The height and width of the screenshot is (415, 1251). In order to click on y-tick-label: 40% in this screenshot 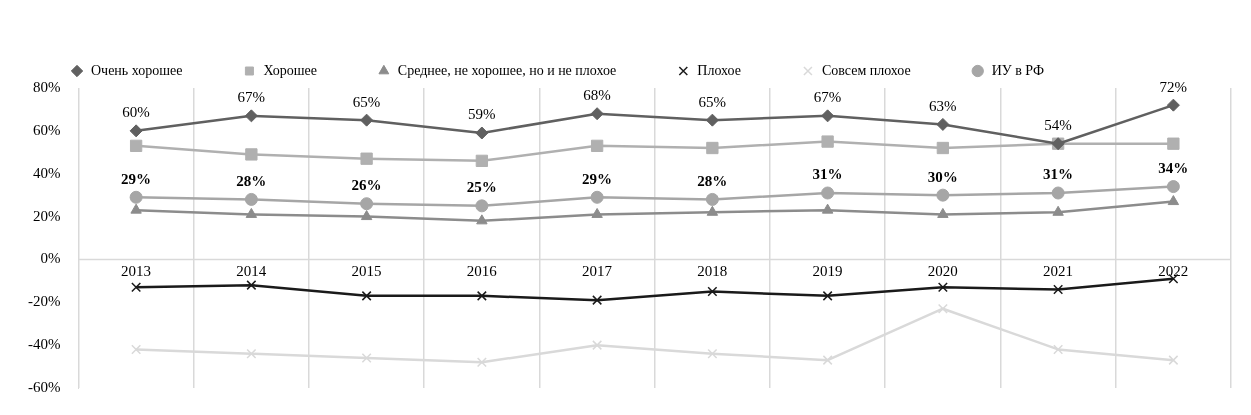, I will do `click(46, 172)`.